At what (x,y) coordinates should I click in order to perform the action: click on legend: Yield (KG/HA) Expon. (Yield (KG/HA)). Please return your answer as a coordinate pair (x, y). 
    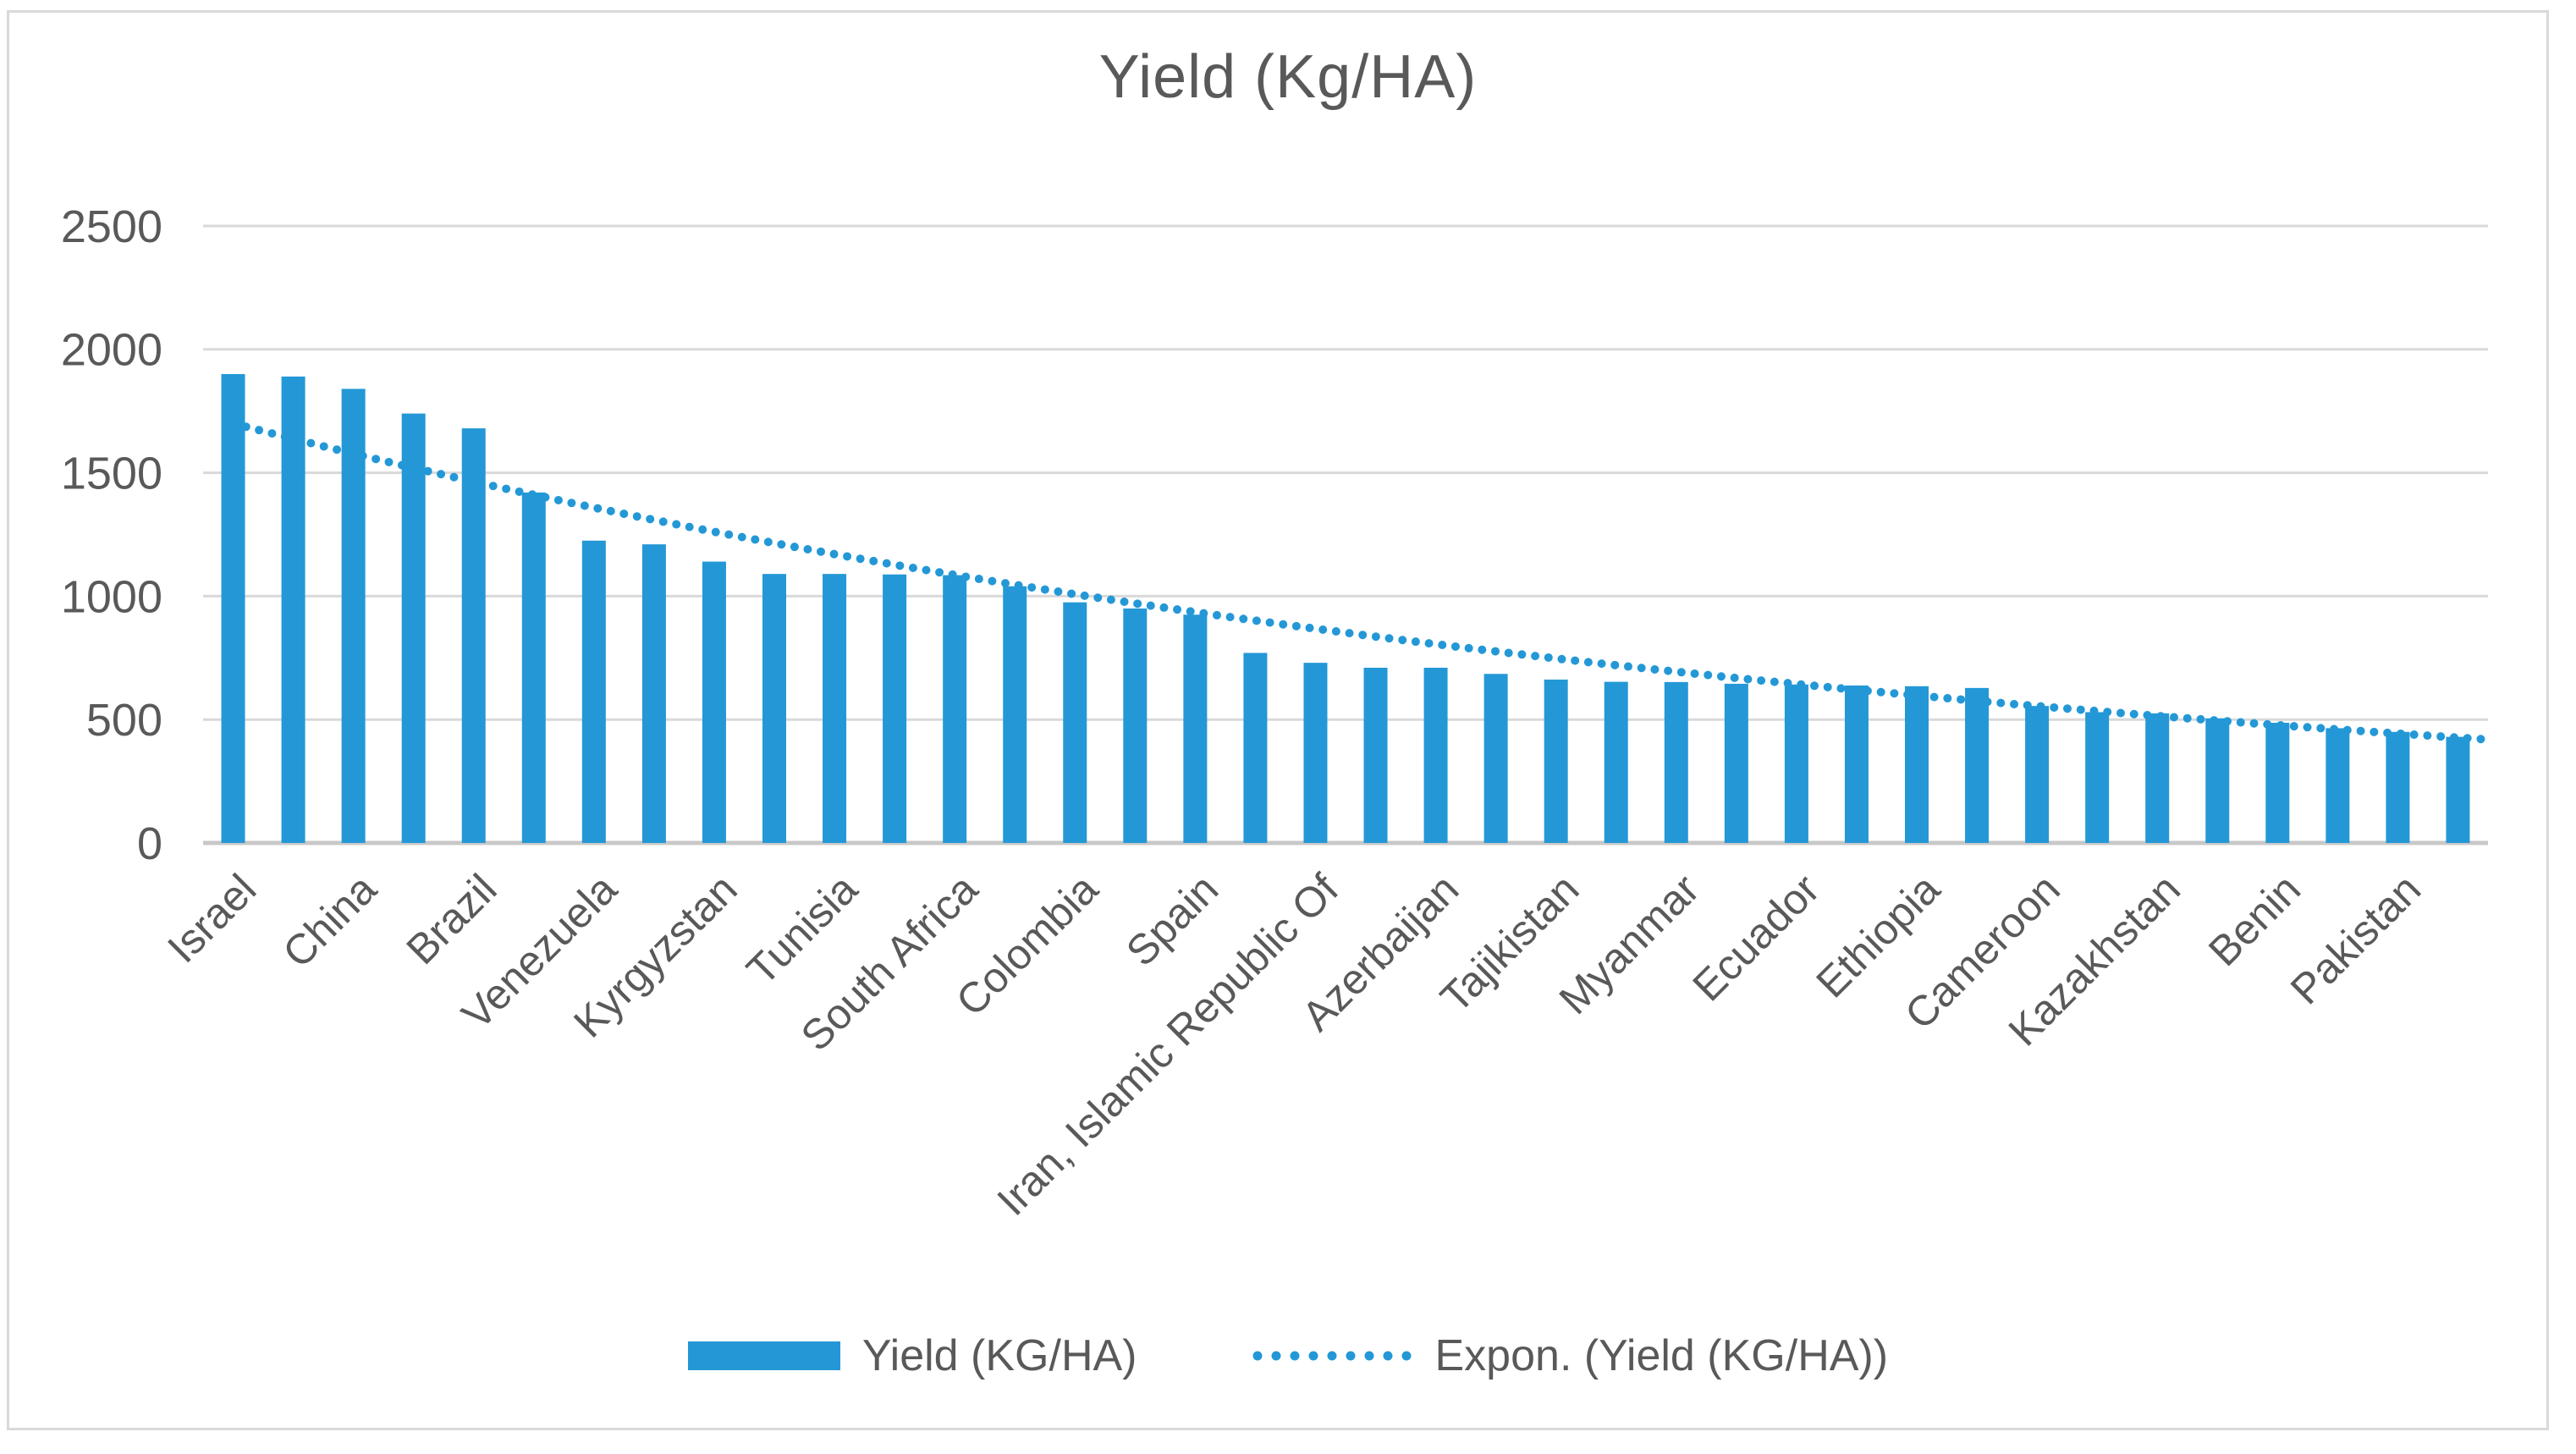
    Looking at the image, I should click on (1288, 1356).